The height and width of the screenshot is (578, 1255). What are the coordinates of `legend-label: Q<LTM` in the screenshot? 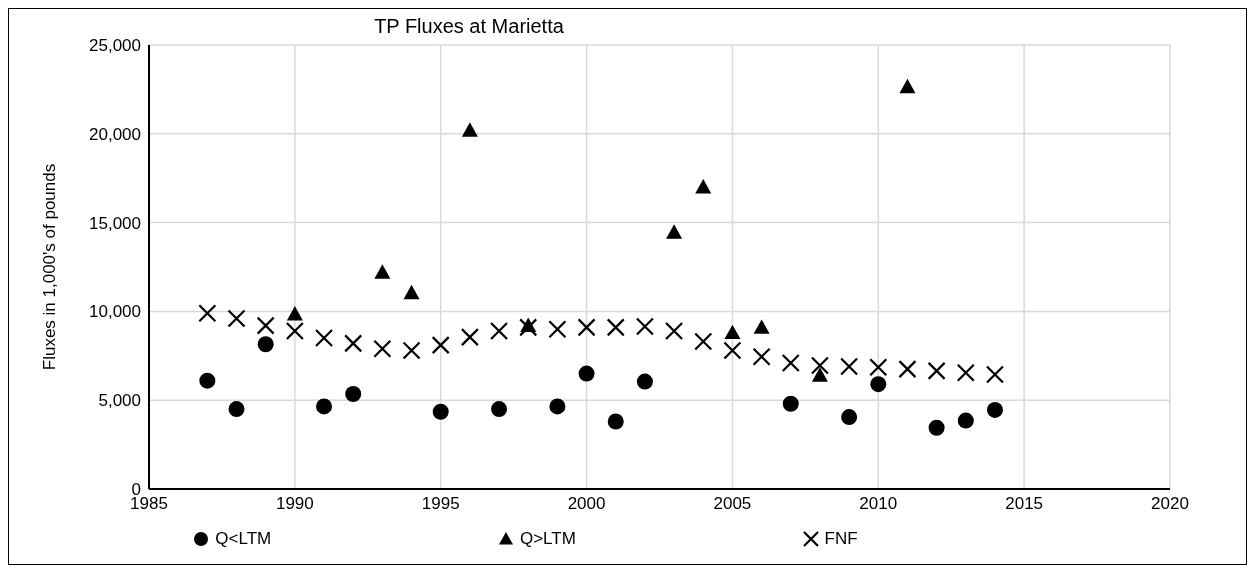 It's located at (243, 539).